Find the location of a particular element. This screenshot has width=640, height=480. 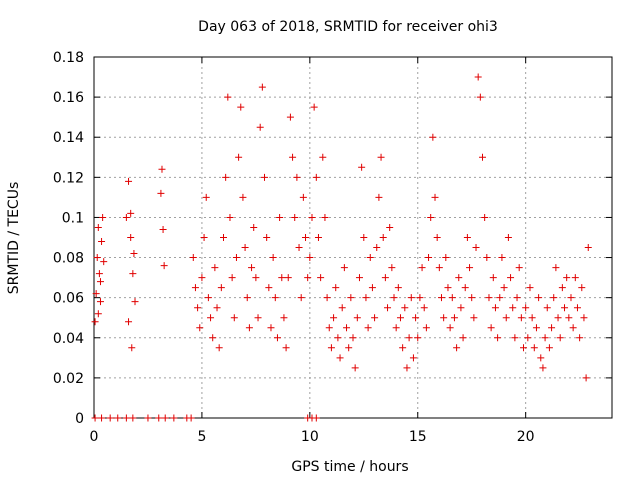

y-axis-label: SRMTID / TECUs is located at coordinates (14, 238).